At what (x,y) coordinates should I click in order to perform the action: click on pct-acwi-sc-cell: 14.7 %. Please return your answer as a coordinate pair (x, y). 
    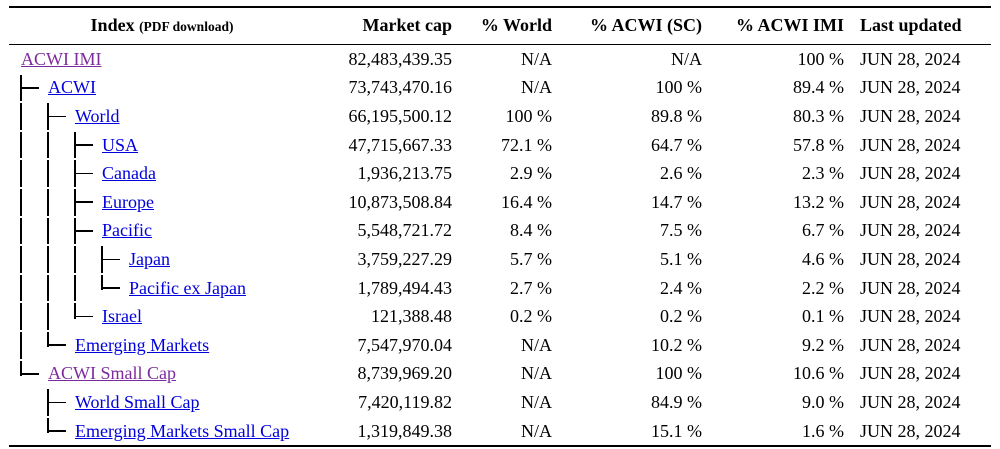
    Looking at the image, I should click on (676, 201).